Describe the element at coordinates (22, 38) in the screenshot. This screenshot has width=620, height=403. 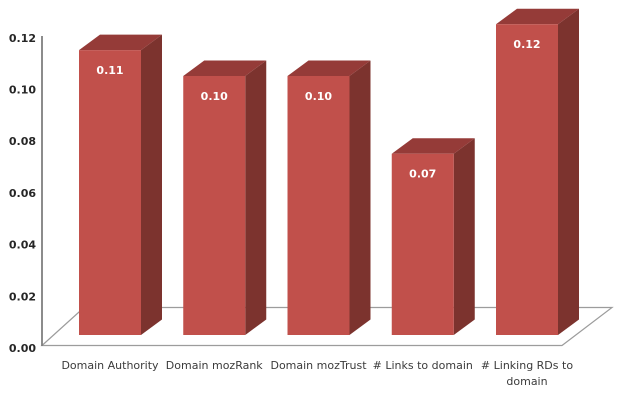
I see `y-tick-label: 0.12` at that location.